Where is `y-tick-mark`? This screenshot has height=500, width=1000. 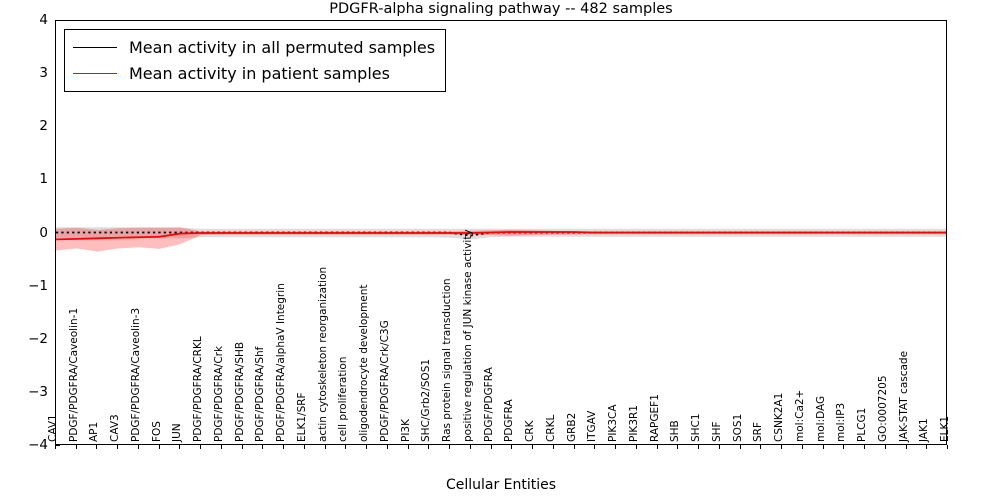
y-tick-mark is located at coordinates (57, 445).